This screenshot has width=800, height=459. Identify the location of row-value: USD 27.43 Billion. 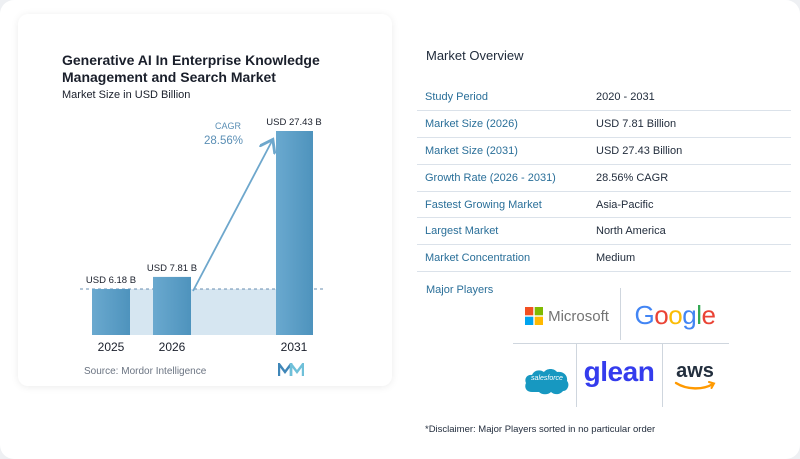
(692, 151).